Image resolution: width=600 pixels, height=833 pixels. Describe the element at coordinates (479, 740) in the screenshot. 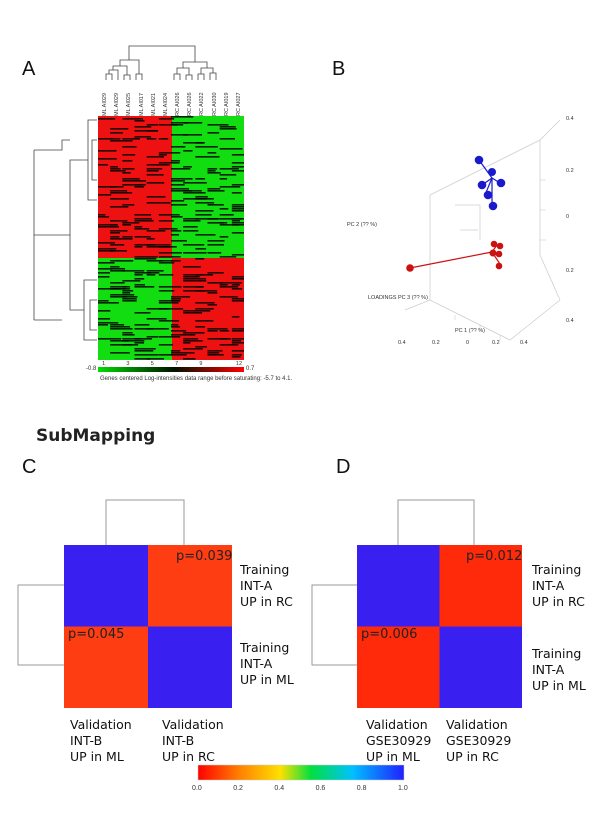

I see `submap-d-col-label-2: Validation GSE30929 UP in RC` at that location.